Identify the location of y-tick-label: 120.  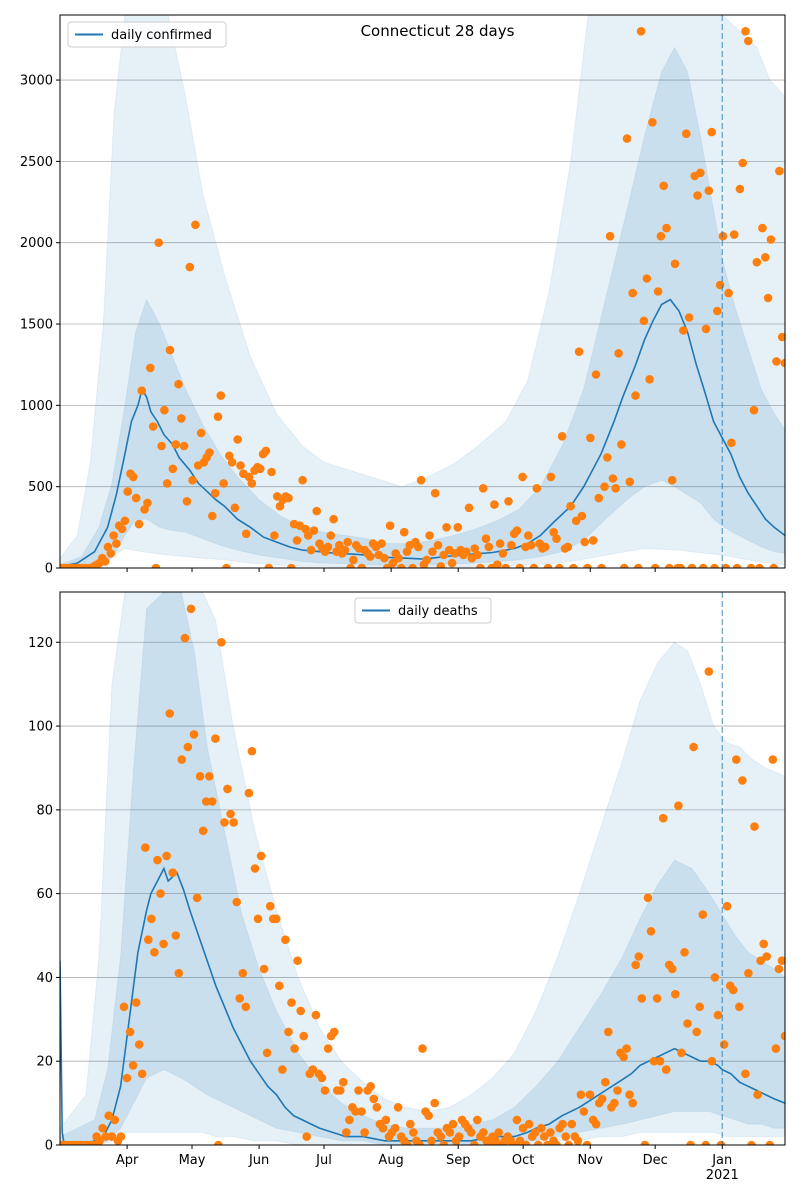
(40, 643).